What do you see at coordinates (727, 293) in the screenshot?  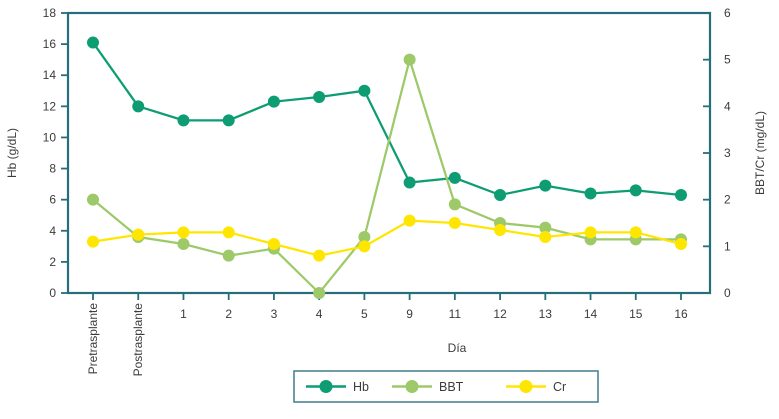 I see `y-axis-right-tick-label: 0` at bounding box center [727, 293].